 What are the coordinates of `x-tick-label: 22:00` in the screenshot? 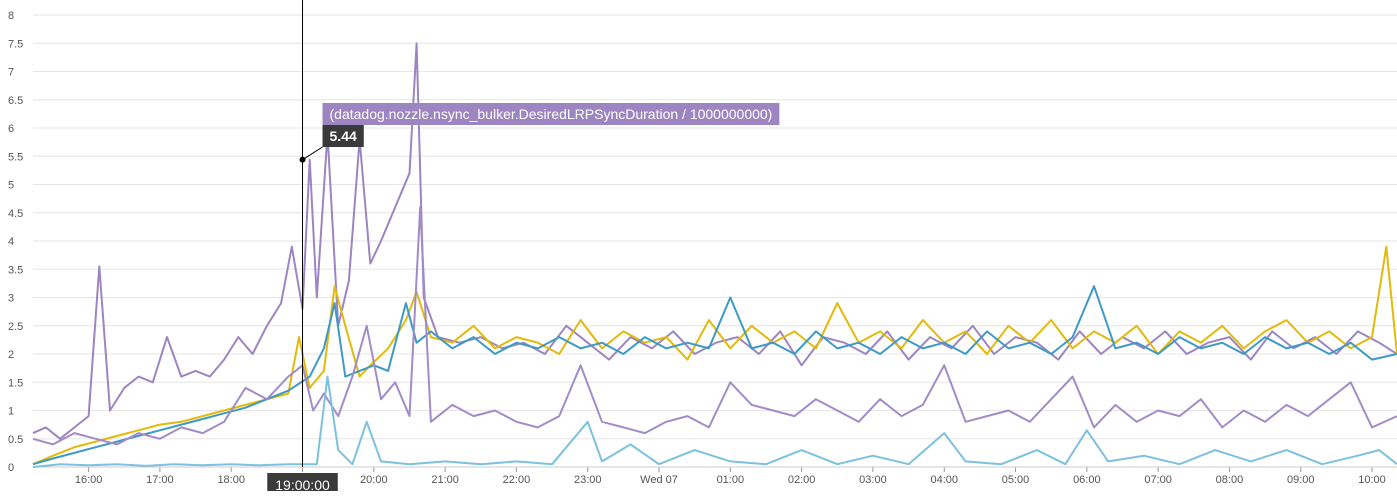 It's located at (517, 480).